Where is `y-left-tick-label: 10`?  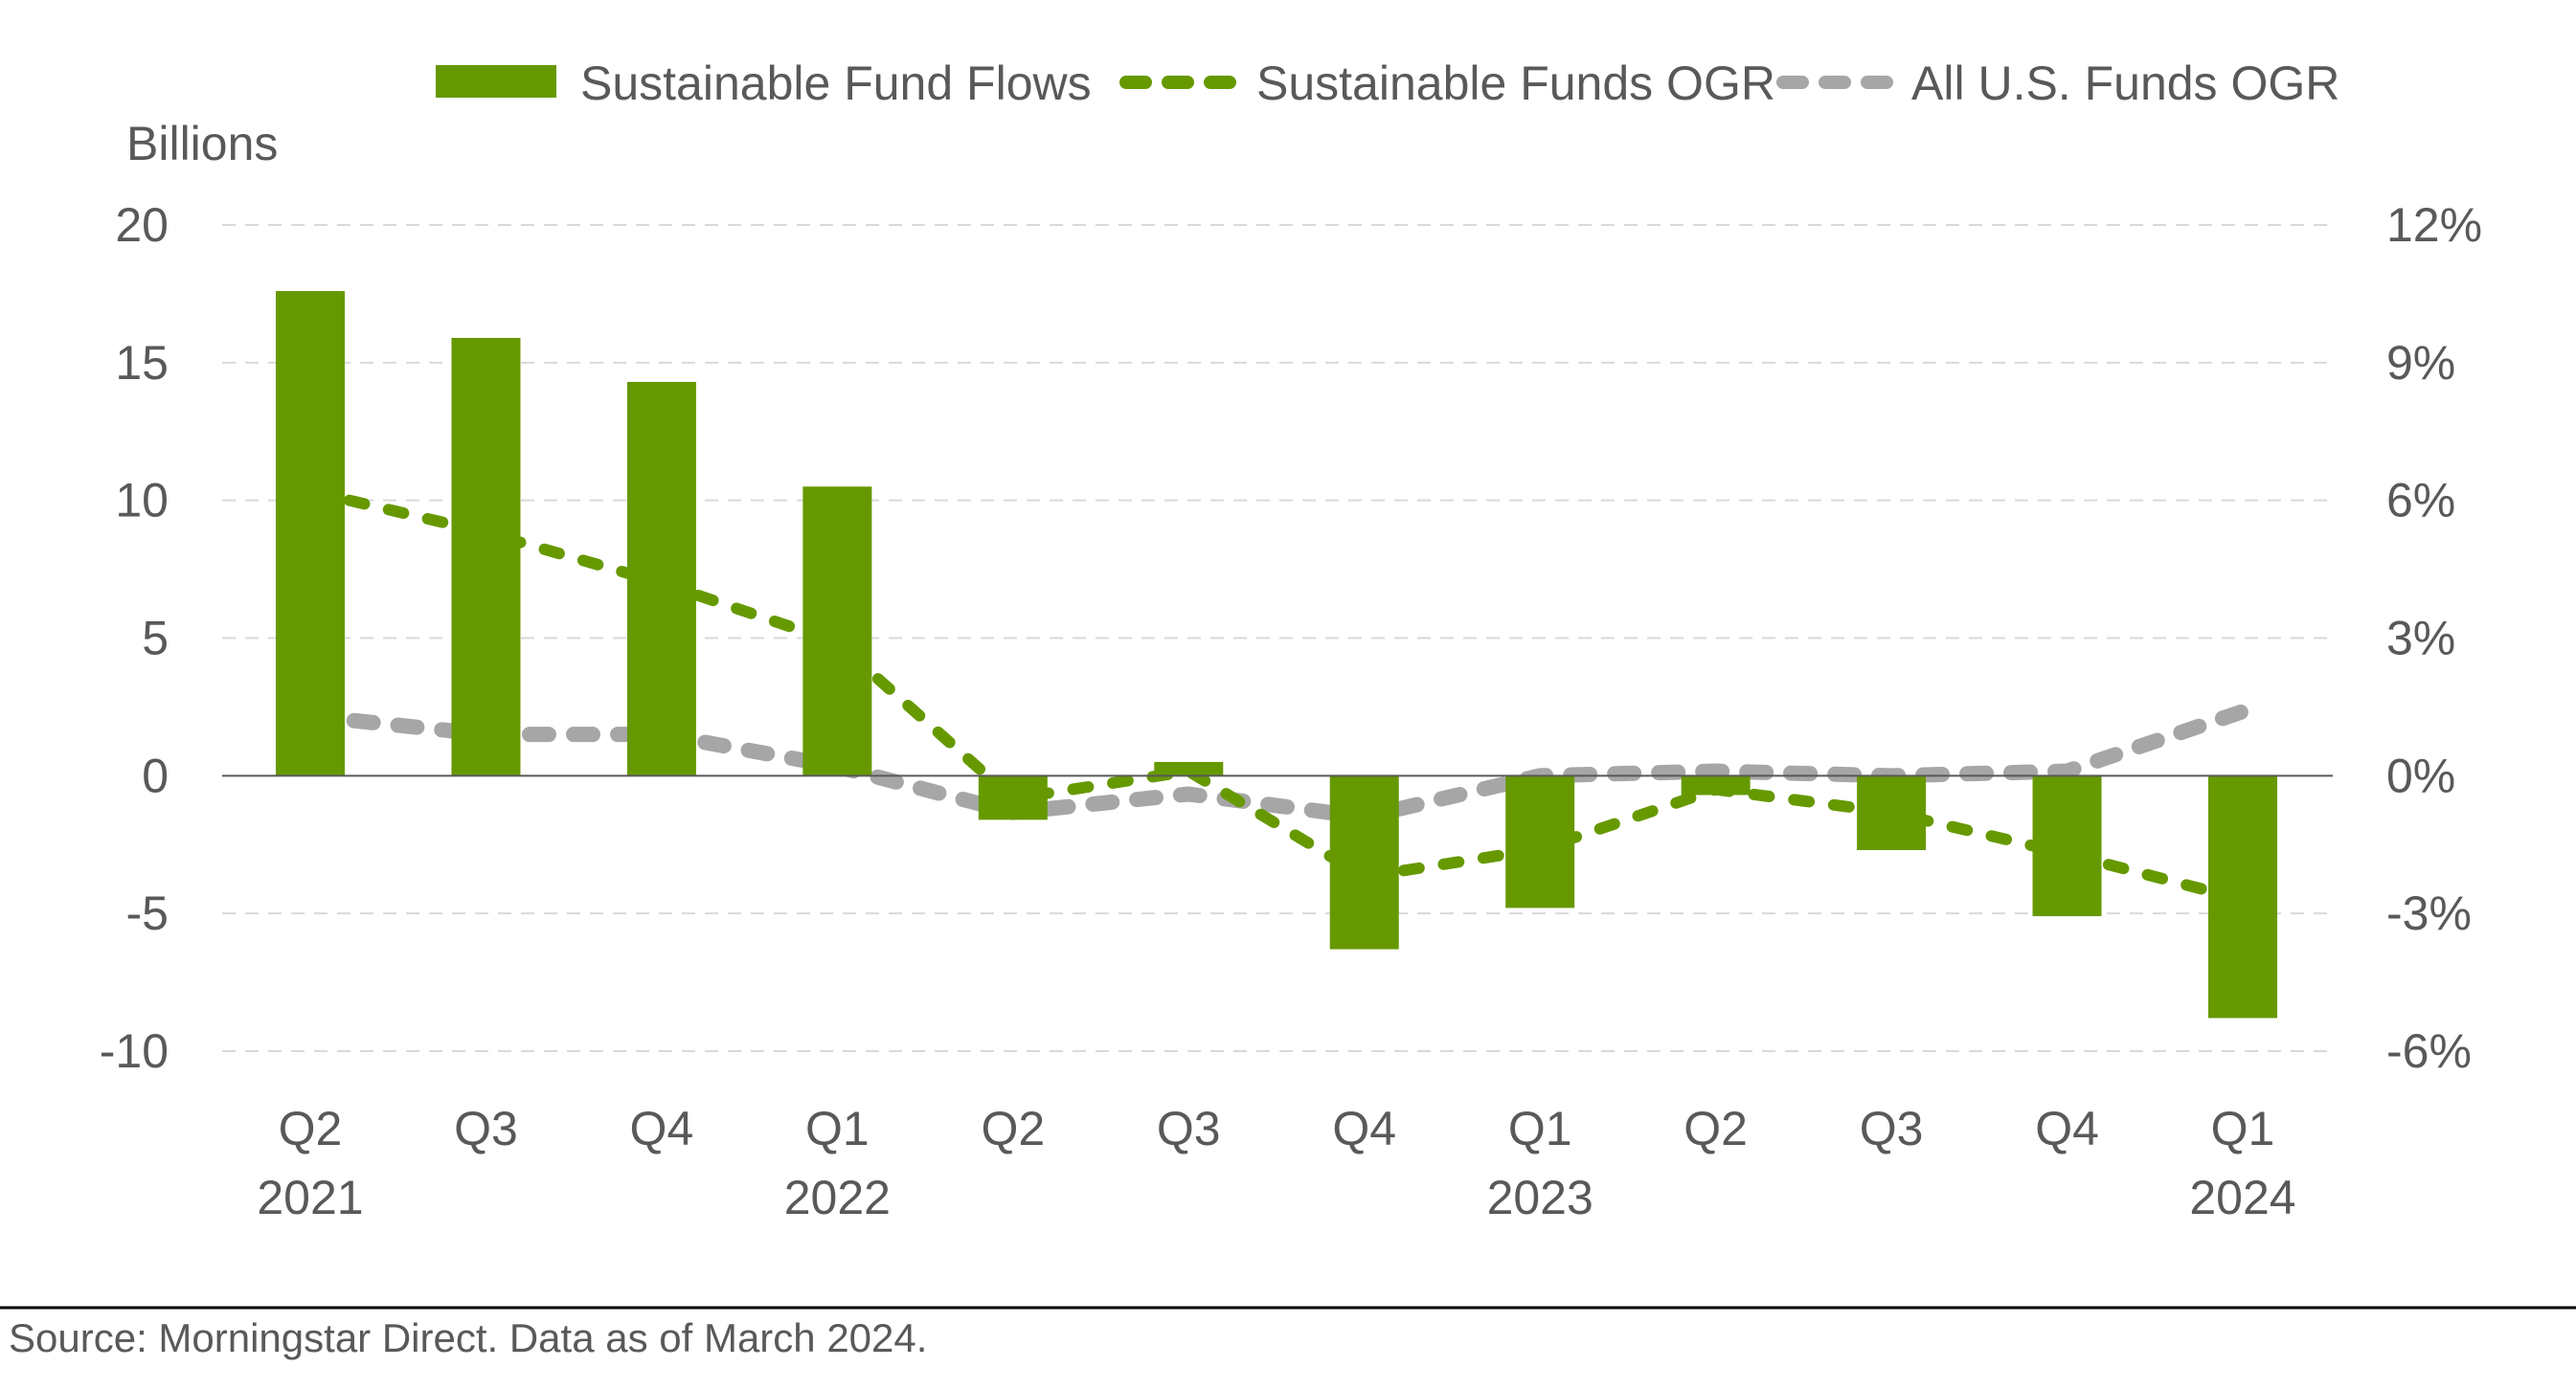
y-left-tick-label: 10 is located at coordinates (142, 501).